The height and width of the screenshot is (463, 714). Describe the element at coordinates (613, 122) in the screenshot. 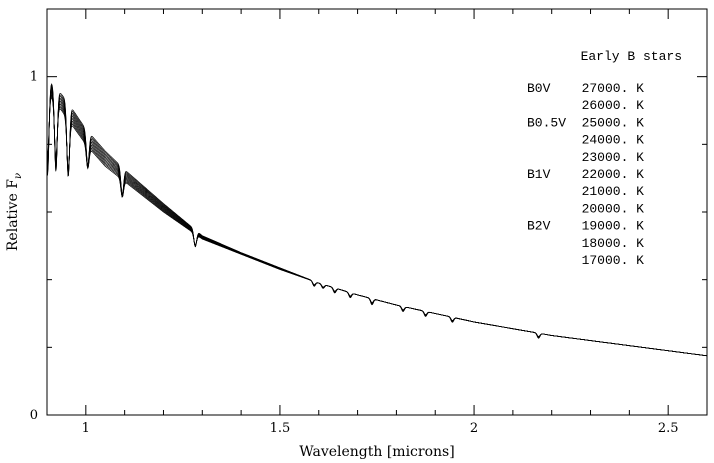

I see `legend-temp: 25000. K` at that location.